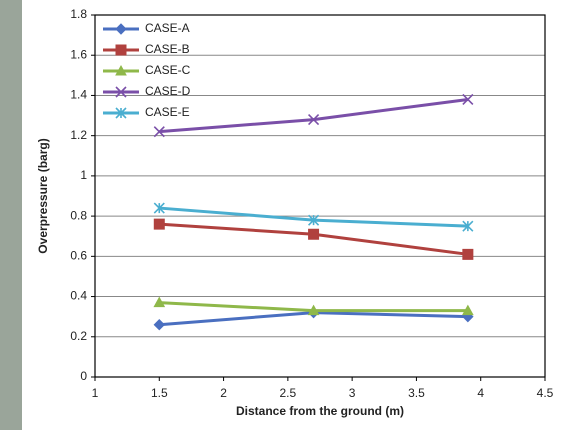 The height and width of the screenshot is (435, 567). Describe the element at coordinates (11, 215) in the screenshot. I see `background-photo-strip` at that location.